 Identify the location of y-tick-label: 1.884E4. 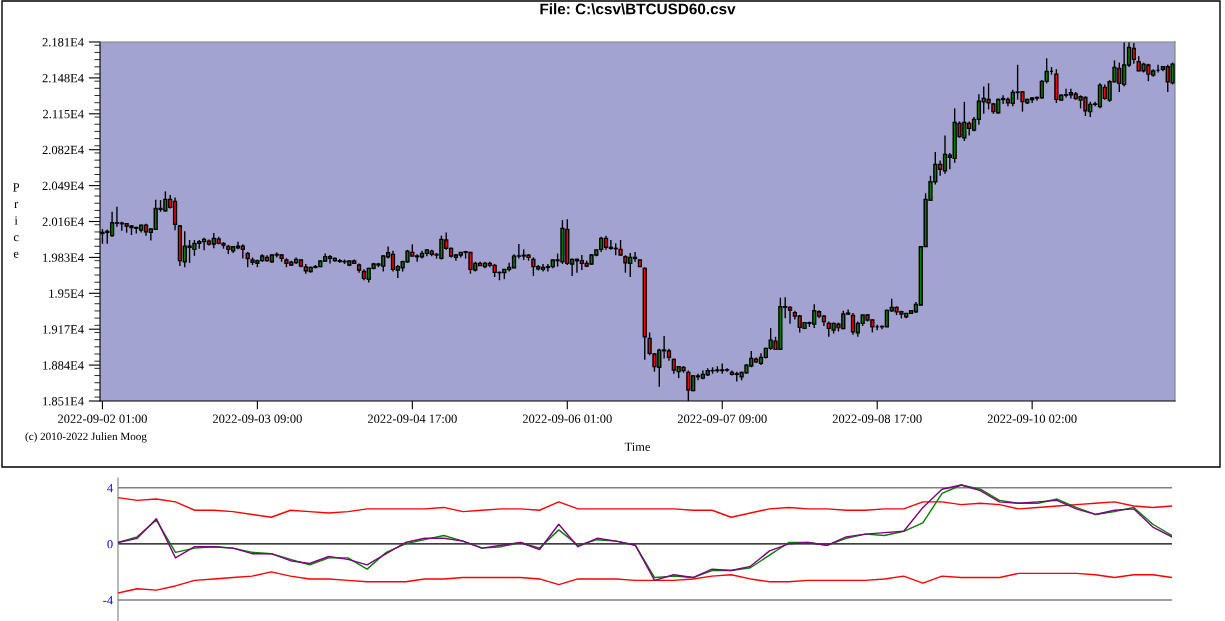
(63, 365).